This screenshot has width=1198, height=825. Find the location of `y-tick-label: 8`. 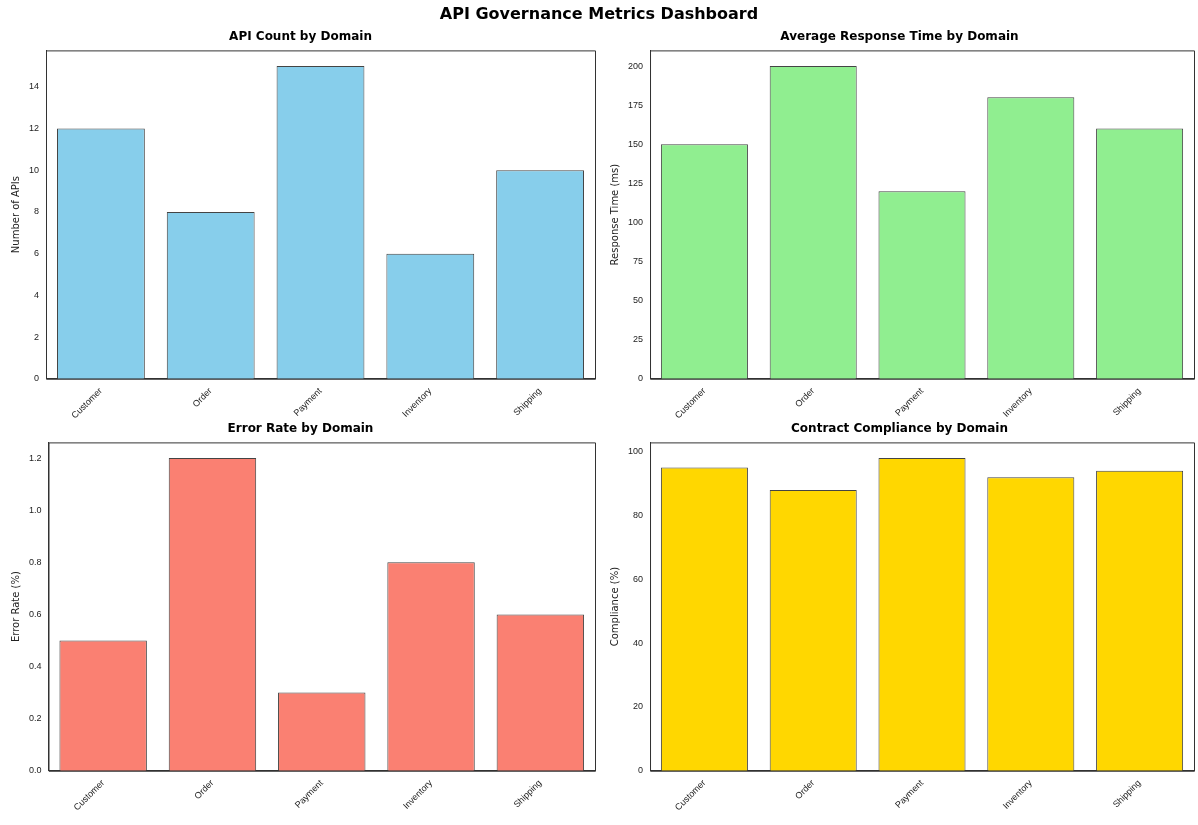

y-tick-label: 8 is located at coordinates (37, 211).